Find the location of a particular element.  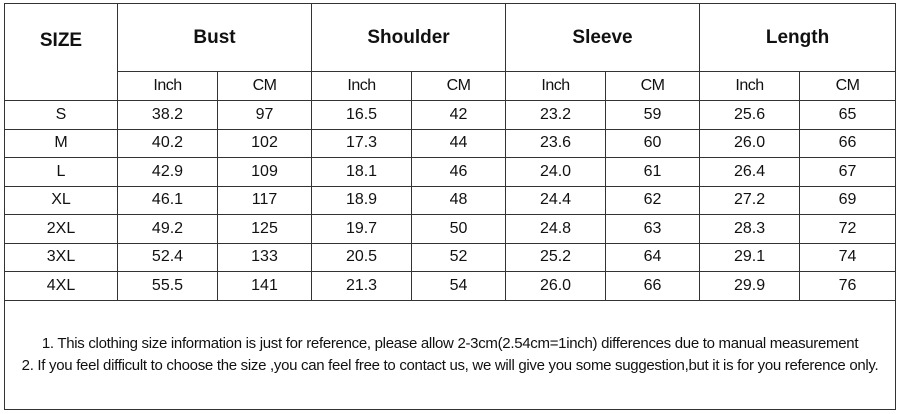

size-cell: XL is located at coordinates (61, 200).